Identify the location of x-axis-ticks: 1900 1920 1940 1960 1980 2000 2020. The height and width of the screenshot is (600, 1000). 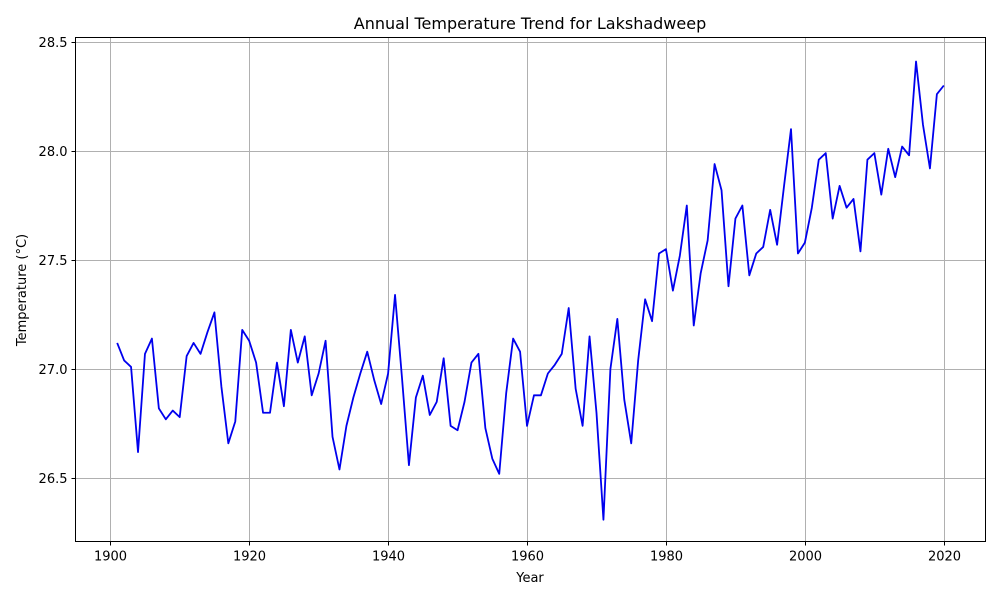
(527, 553).